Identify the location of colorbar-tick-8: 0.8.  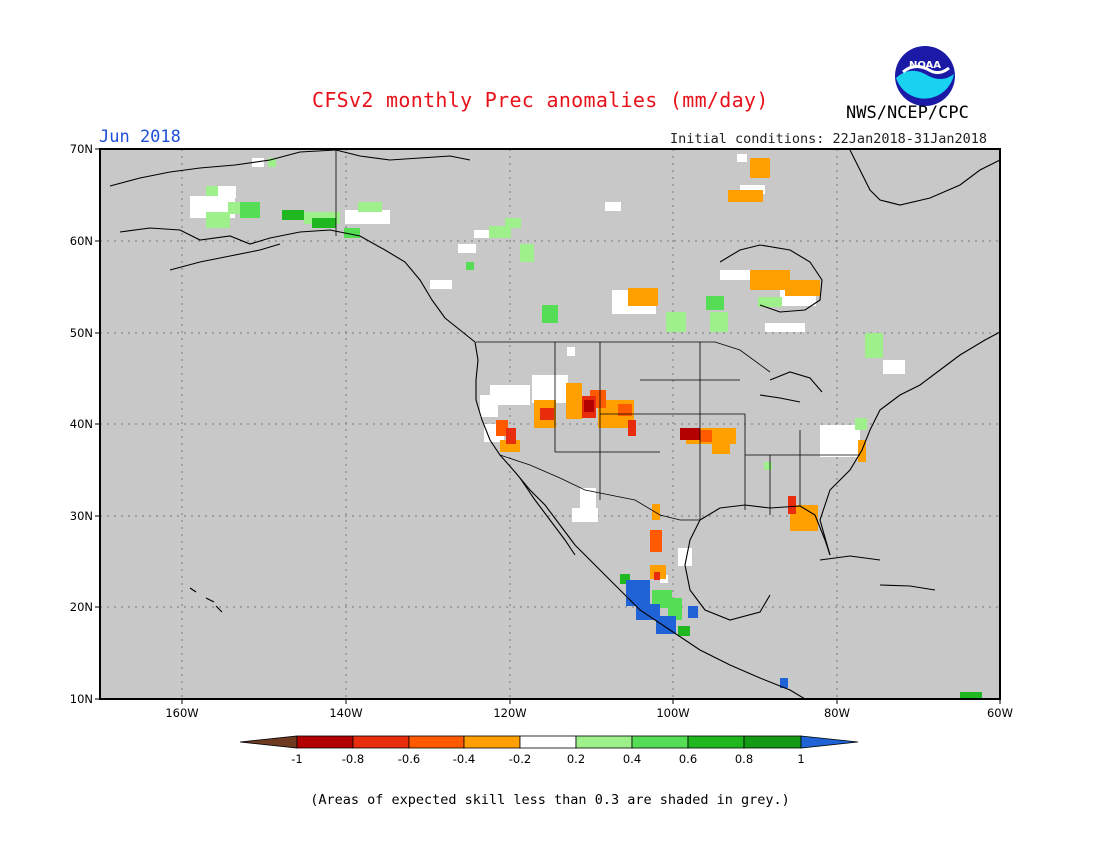
(744, 759).